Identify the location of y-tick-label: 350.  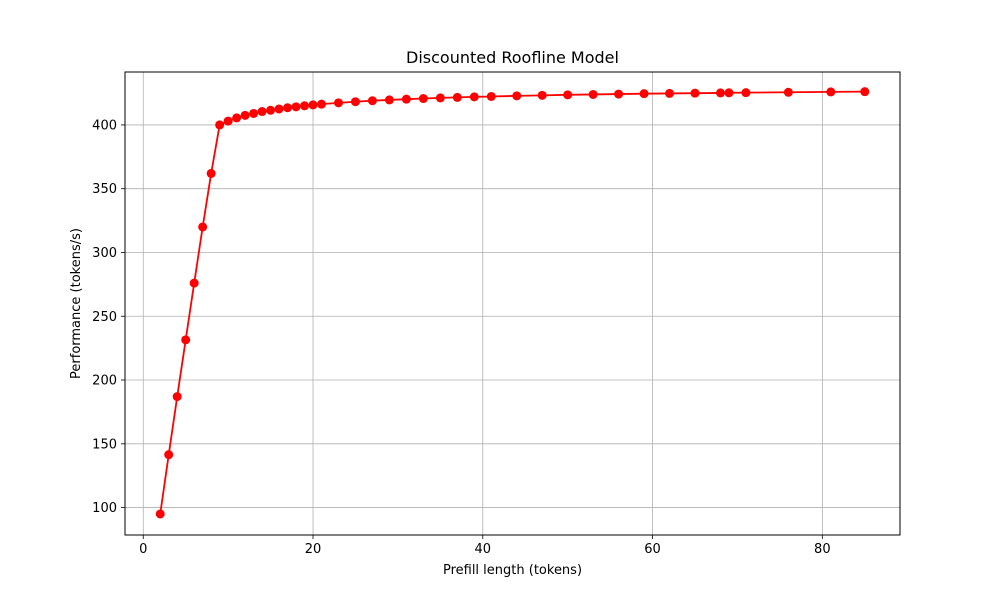
(104, 189).